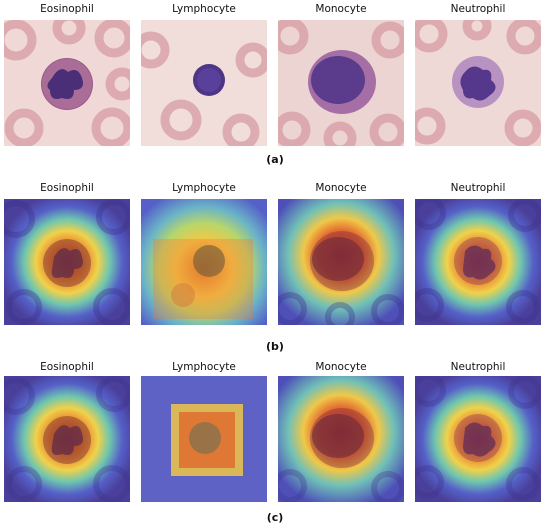  Describe the element at coordinates (67, 9) in the screenshot. I see `title-eosinophil-a: Eosinophil` at that location.